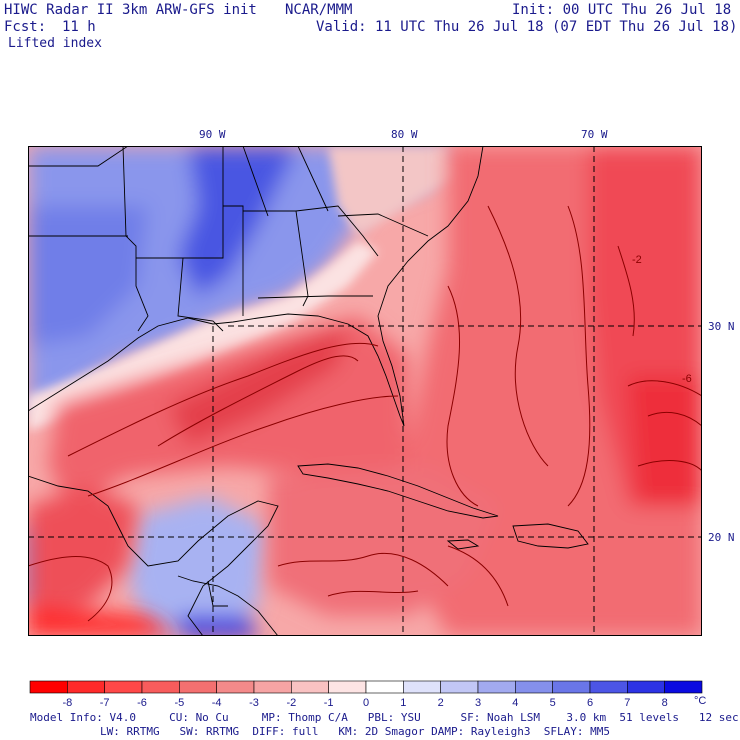  I want to click on lat-label-30n: 30 N, so click(721, 326).